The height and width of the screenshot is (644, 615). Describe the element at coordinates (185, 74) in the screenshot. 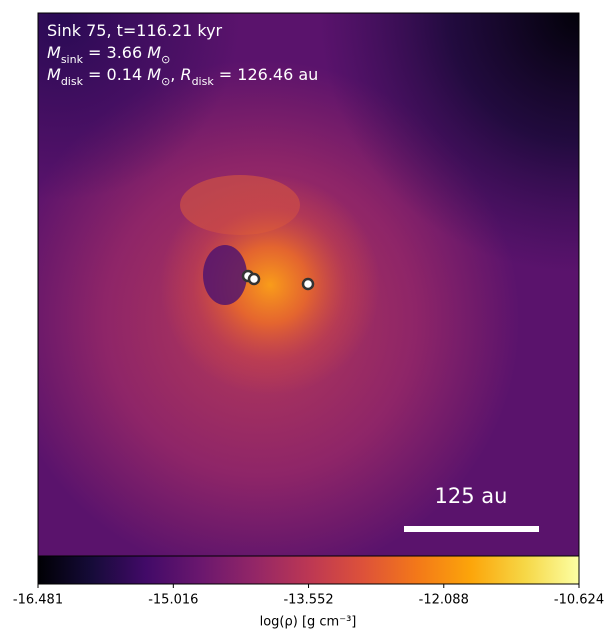

I see `annotation-part: R` at that location.